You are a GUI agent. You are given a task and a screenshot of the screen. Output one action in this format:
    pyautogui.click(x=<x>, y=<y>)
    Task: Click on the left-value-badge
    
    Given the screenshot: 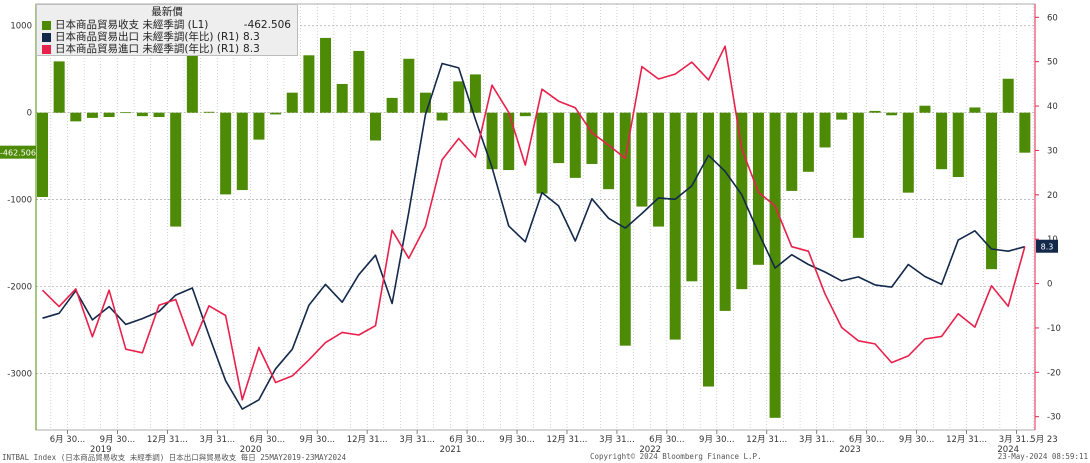 What is the action you would take?
    pyautogui.click(x=18, y=152)
    